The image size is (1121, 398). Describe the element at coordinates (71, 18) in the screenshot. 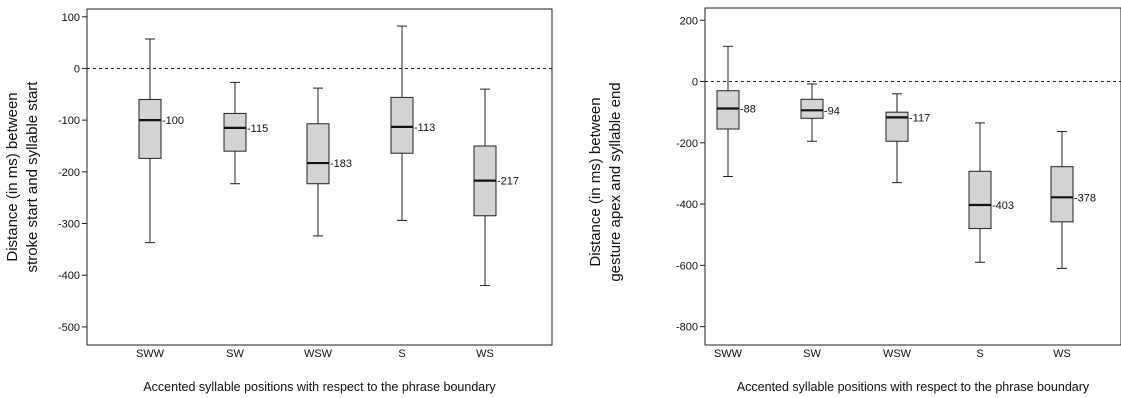

I see `y-tick-label: 100` at that location.